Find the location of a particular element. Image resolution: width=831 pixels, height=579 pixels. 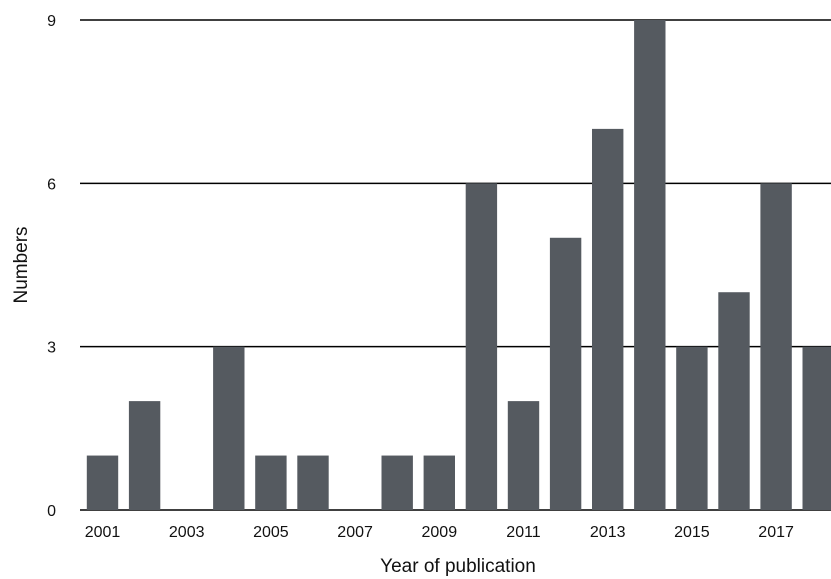

x-tick-label: 2009 is located at coordinates (440, 532).